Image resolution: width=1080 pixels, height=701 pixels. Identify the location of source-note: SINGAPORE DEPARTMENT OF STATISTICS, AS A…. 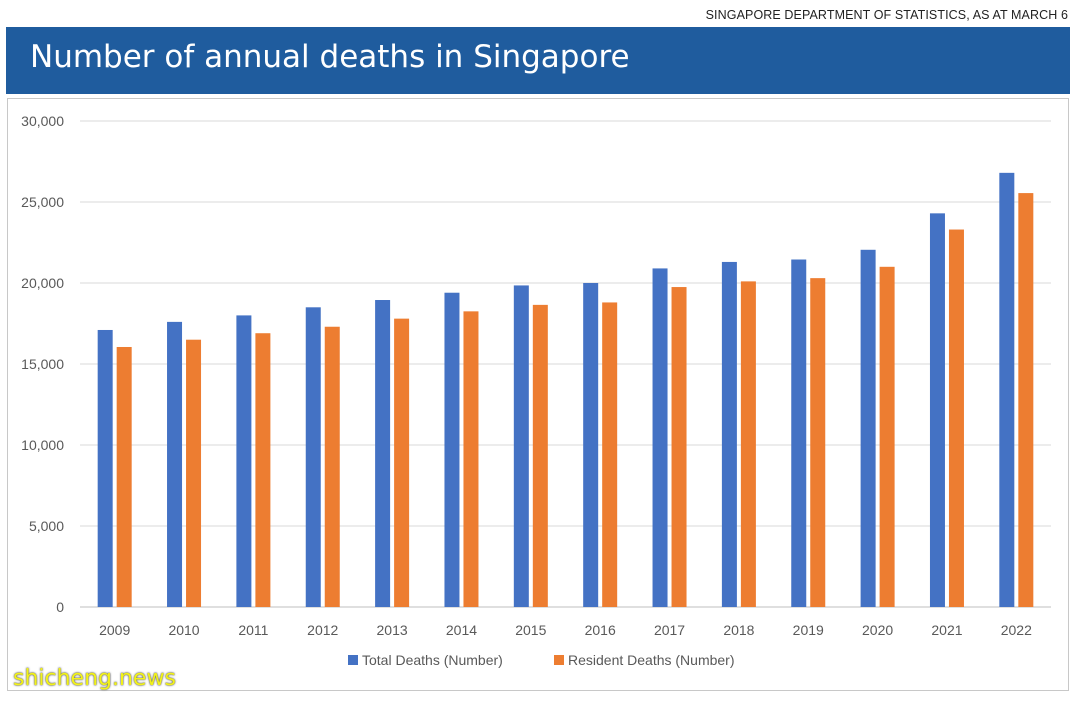
(886, 15).